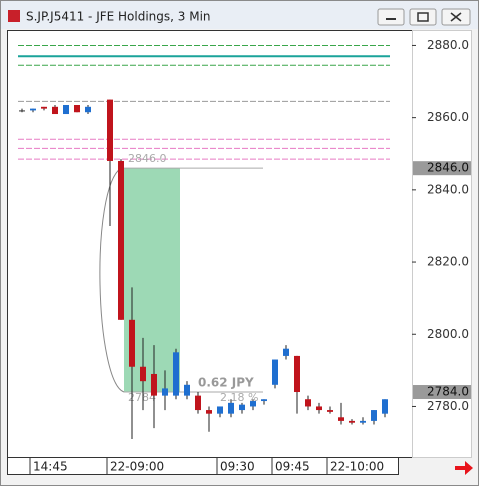 Image resolution: width=479 pixels, height=490 pixels. What do you see at coordinates (448, 262) in the screenshot?
I see `y-tick-label: 2820.0` at bounding box center [448, 262].